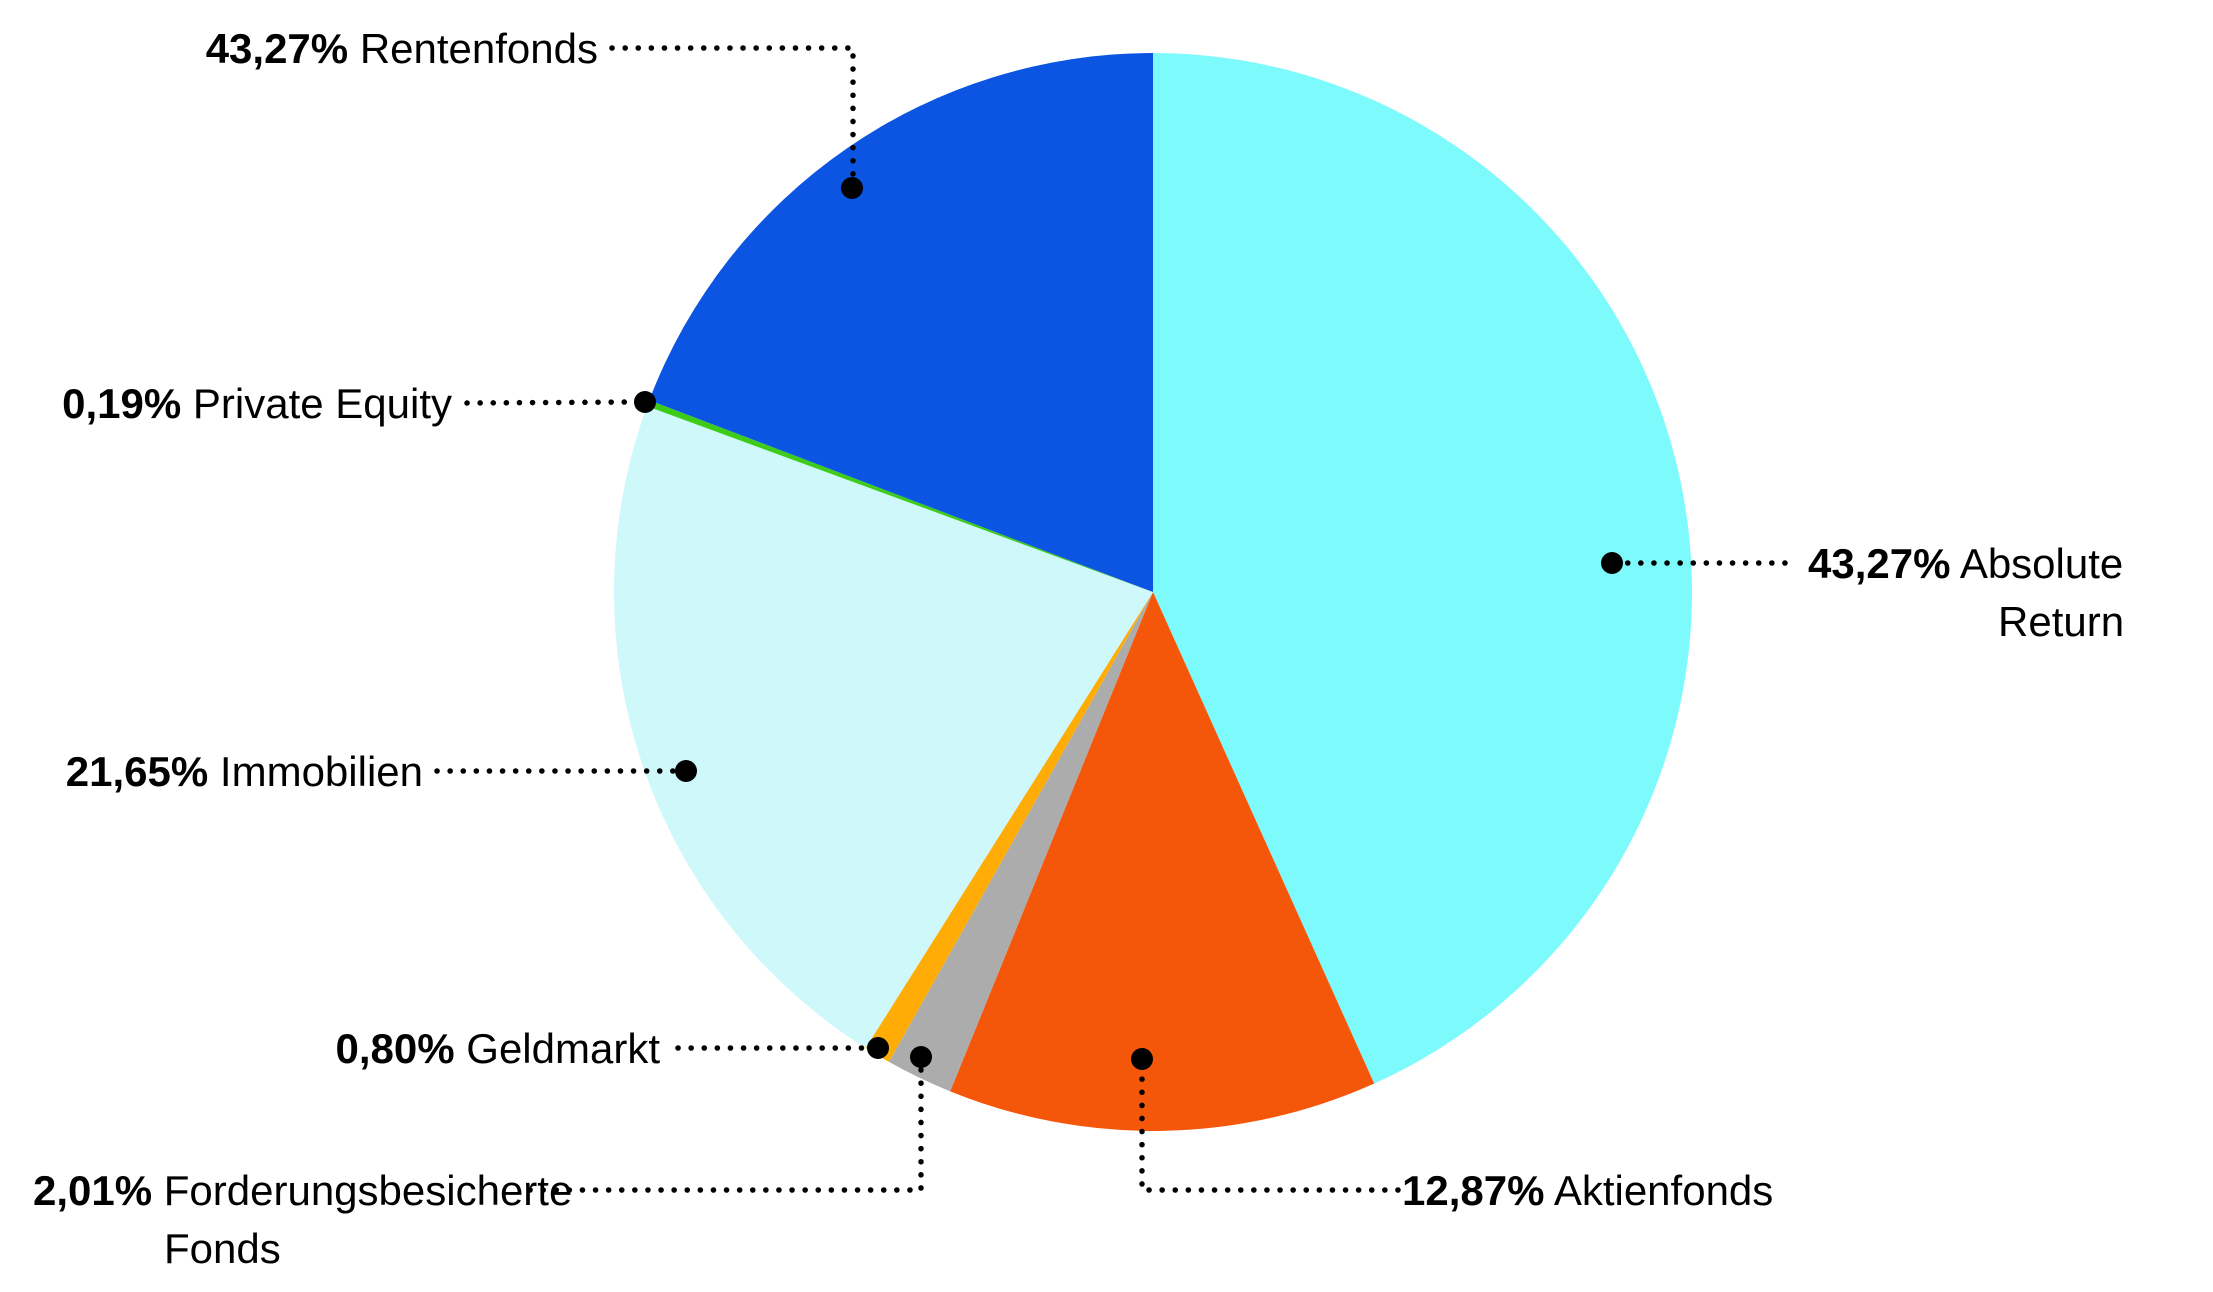  What do you see at coordinates (550, 402) in the screenshot?
I see `leader-line-private-equity` at bounding box center [550, 402].